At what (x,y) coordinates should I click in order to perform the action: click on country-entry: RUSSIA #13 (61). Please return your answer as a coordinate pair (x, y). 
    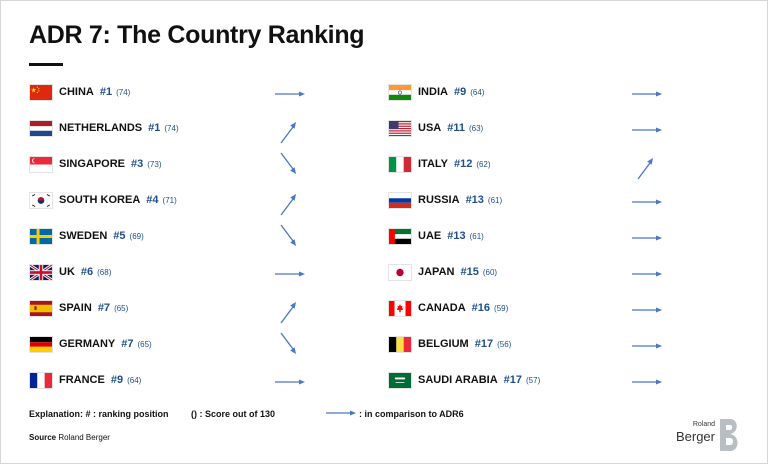
    Looking at the image, I should click on (460, 200).